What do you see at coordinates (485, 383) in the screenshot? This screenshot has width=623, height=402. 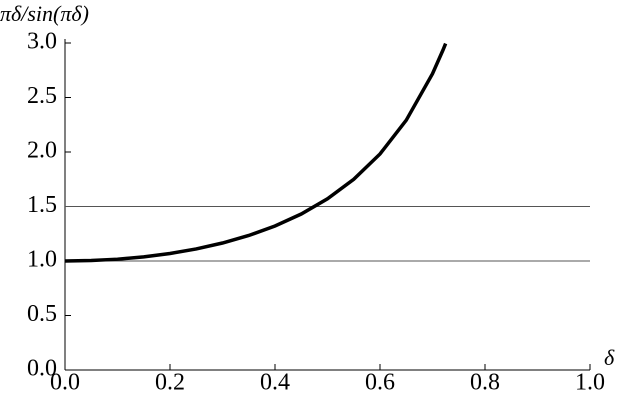 I see `x-tick-label: 0.8` at bounding box center [485, 383].